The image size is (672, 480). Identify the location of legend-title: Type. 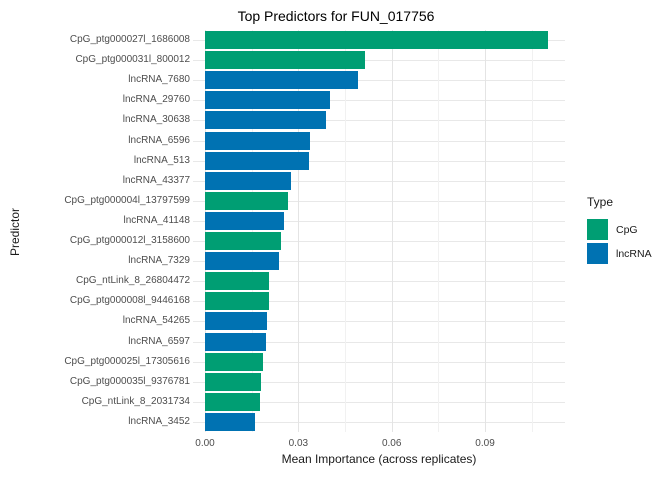
(600, 202).